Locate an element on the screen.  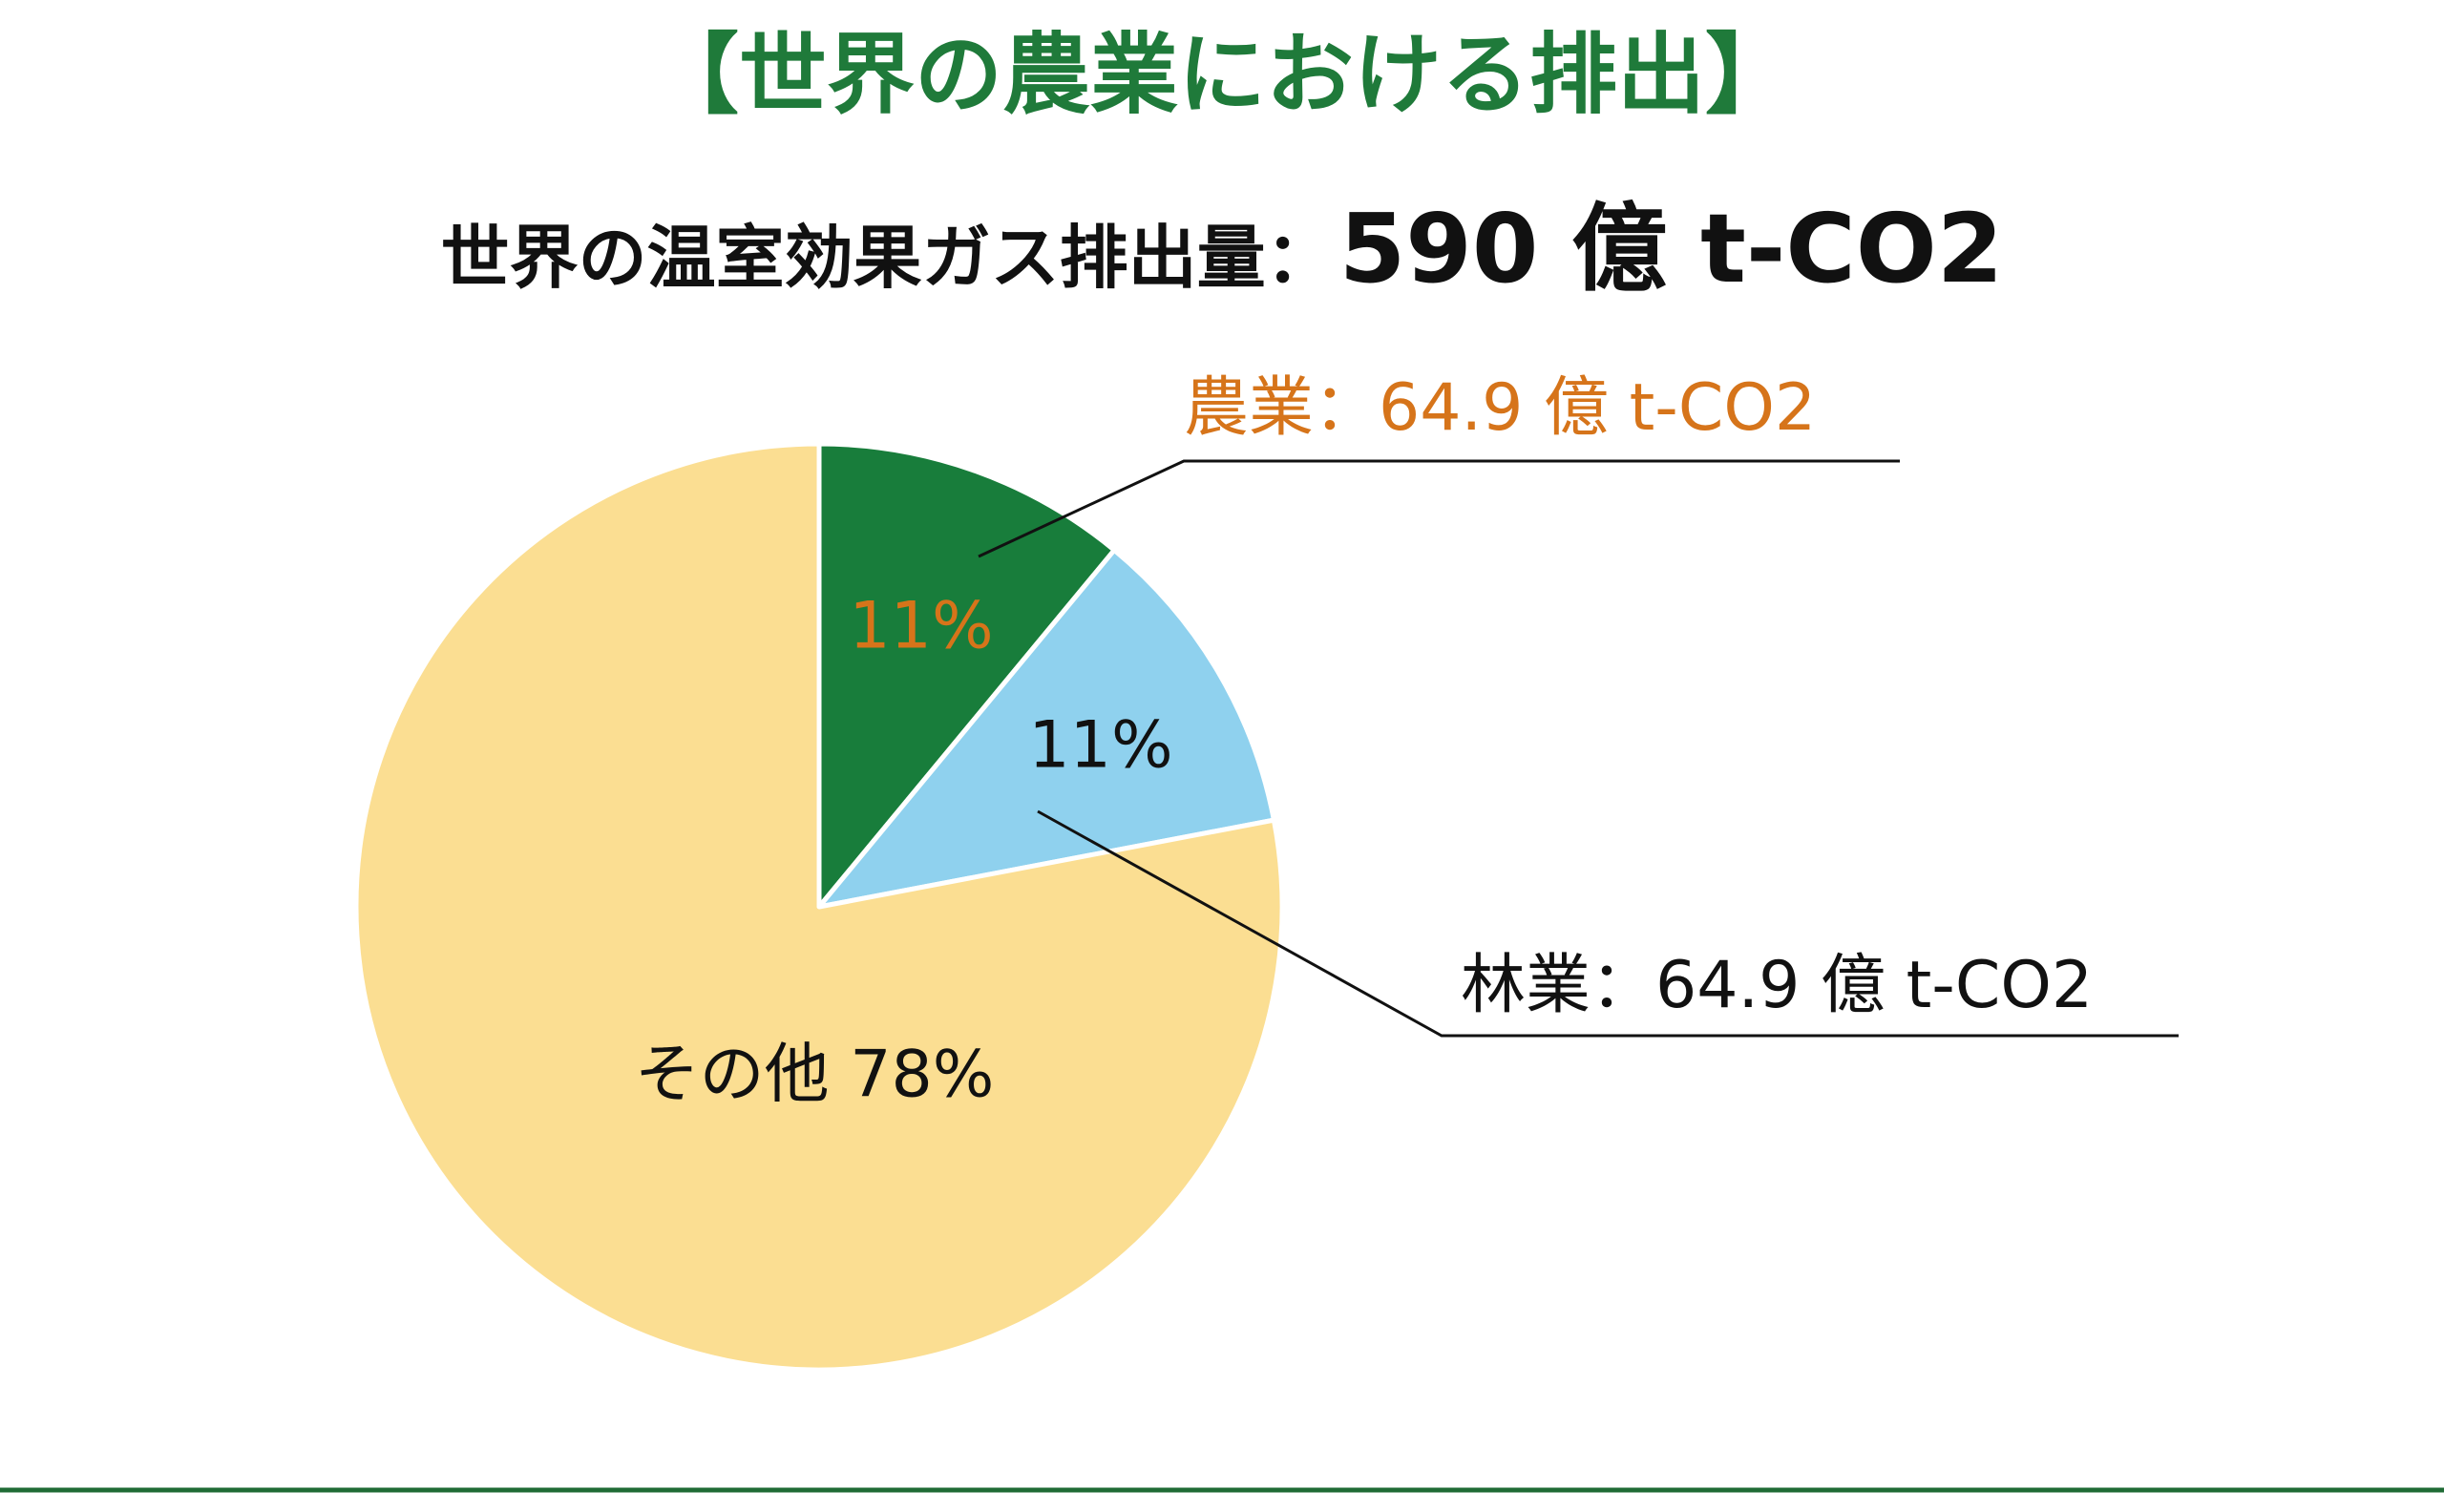
percent-label-1: 11% is located at coordinates (921, 627).